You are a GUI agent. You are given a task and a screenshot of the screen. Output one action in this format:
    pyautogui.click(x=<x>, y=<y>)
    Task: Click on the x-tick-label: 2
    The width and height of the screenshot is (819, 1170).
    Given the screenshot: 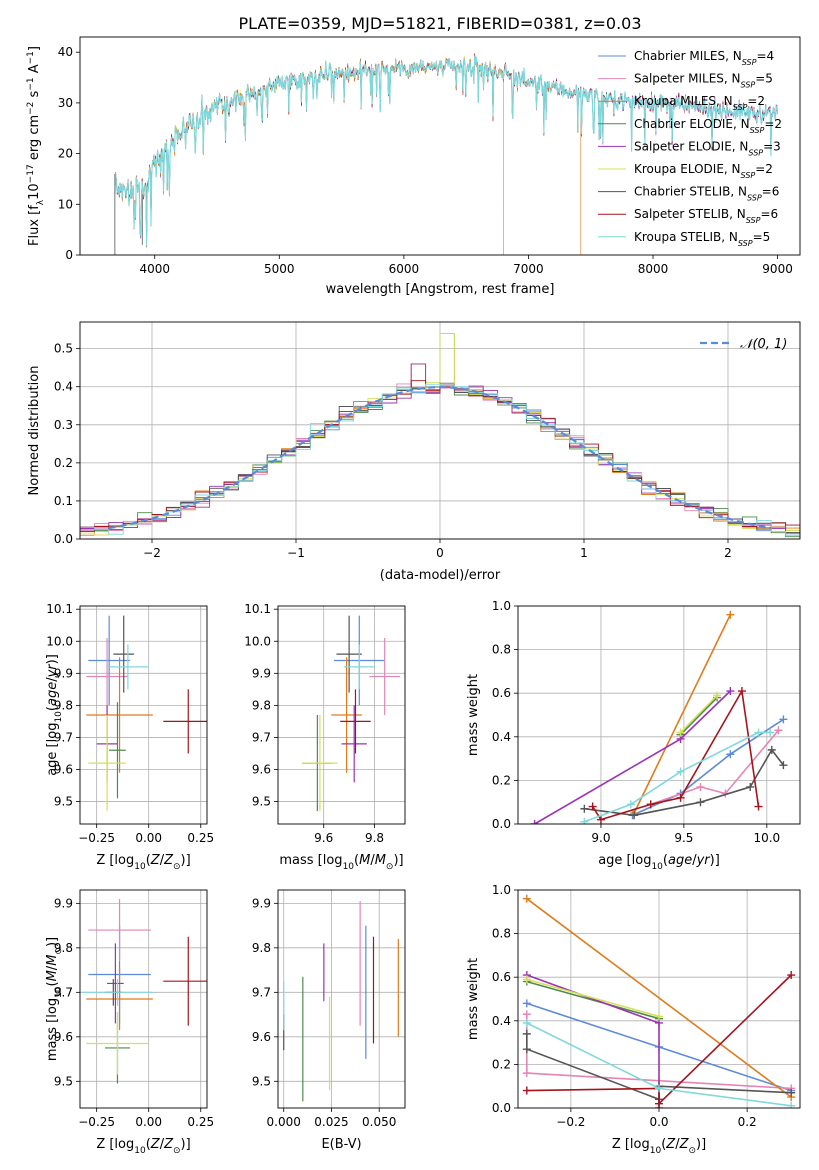 What is the action you would take?
    pyautogui.click(x=728, y=553)
    